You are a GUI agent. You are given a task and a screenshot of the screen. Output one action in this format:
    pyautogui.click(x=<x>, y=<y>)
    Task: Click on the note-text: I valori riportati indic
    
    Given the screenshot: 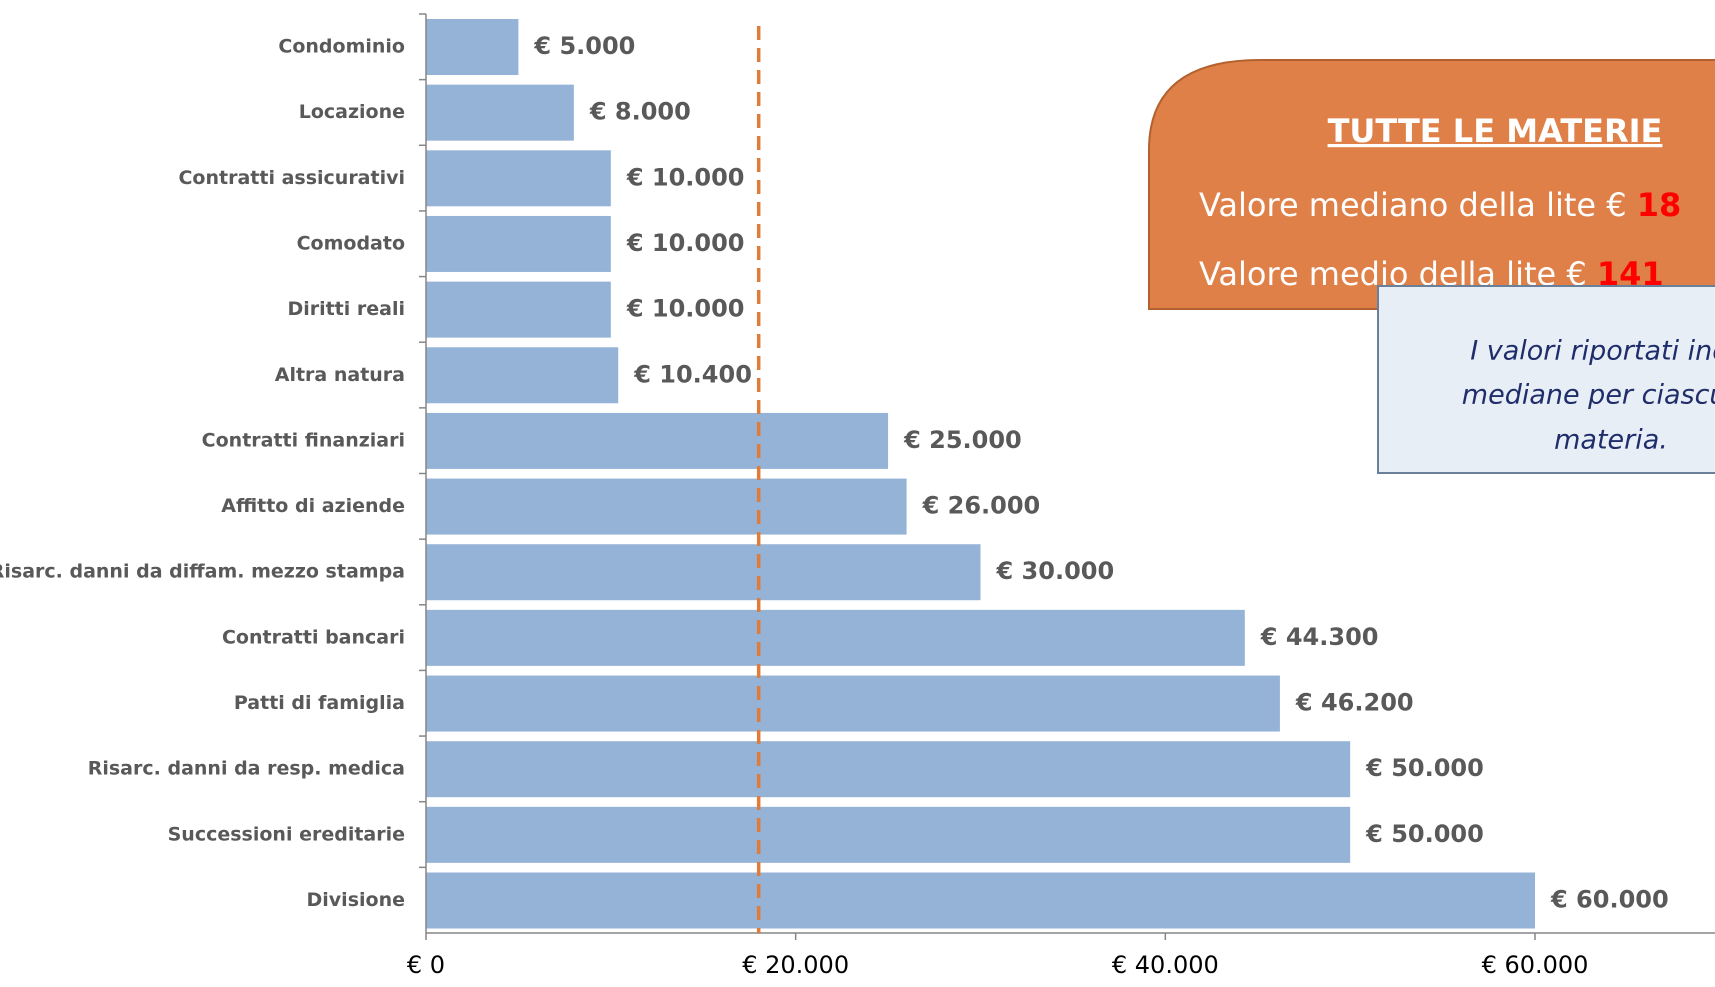 What is the action you would take?
    pyautogui.click(x=1592, y=351)
    